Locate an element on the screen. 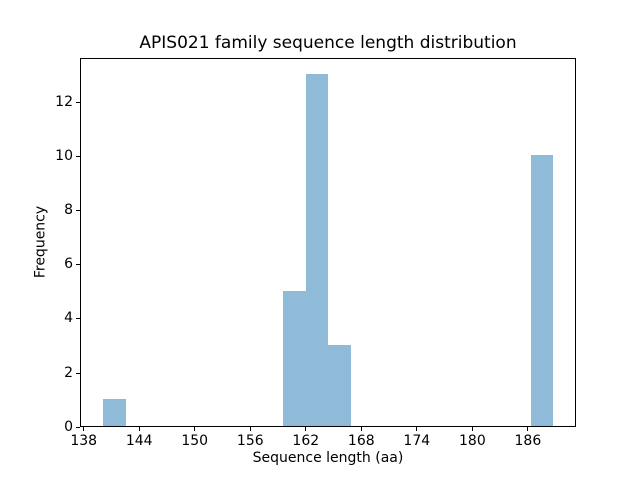  x-axis-label: Sequence length (aa) is located at coordinates (328, 458).